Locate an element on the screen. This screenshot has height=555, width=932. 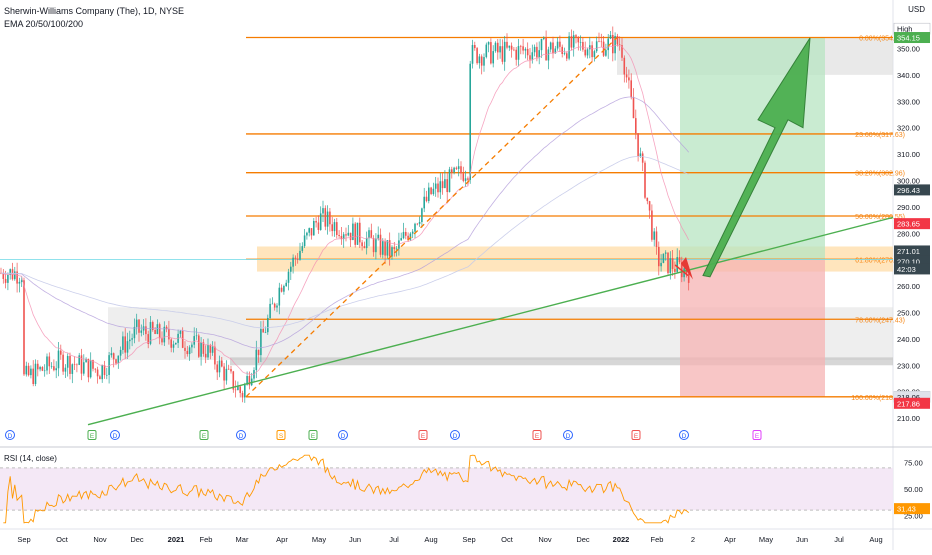
rsi-band is located at coordinates (446, 489).